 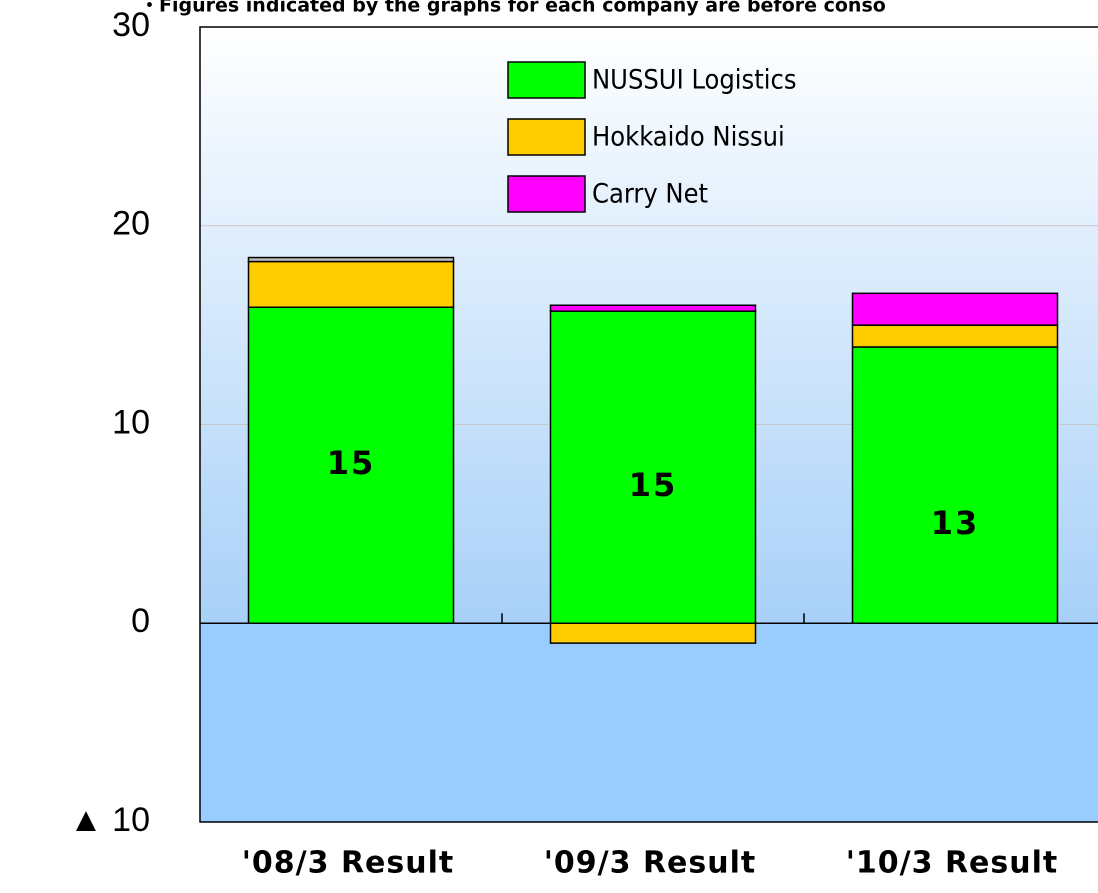 What do you see at coordinates (955, 523) in the screenshot?
I see `data-label: 13` at bounding box center [955, 523].